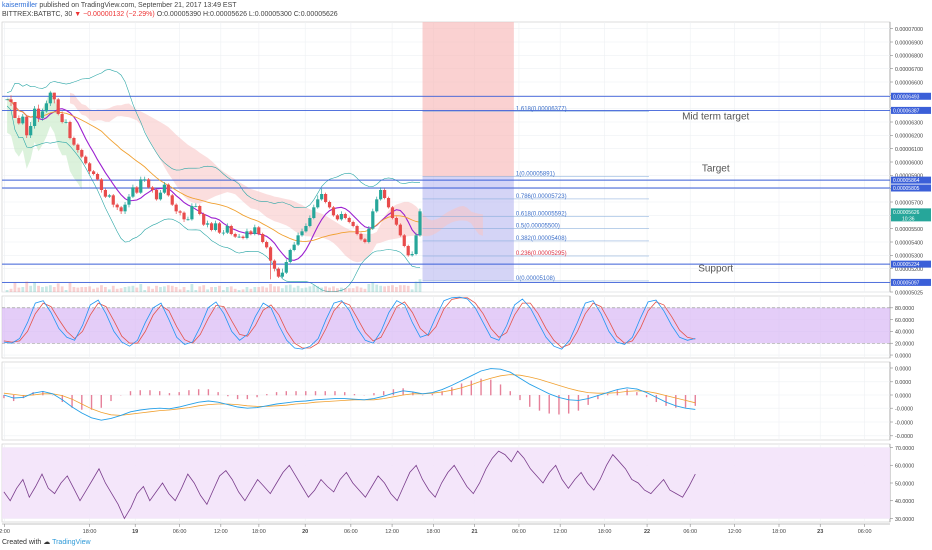  I want to click on time-tick-label: 12:00, so click(560, 532).